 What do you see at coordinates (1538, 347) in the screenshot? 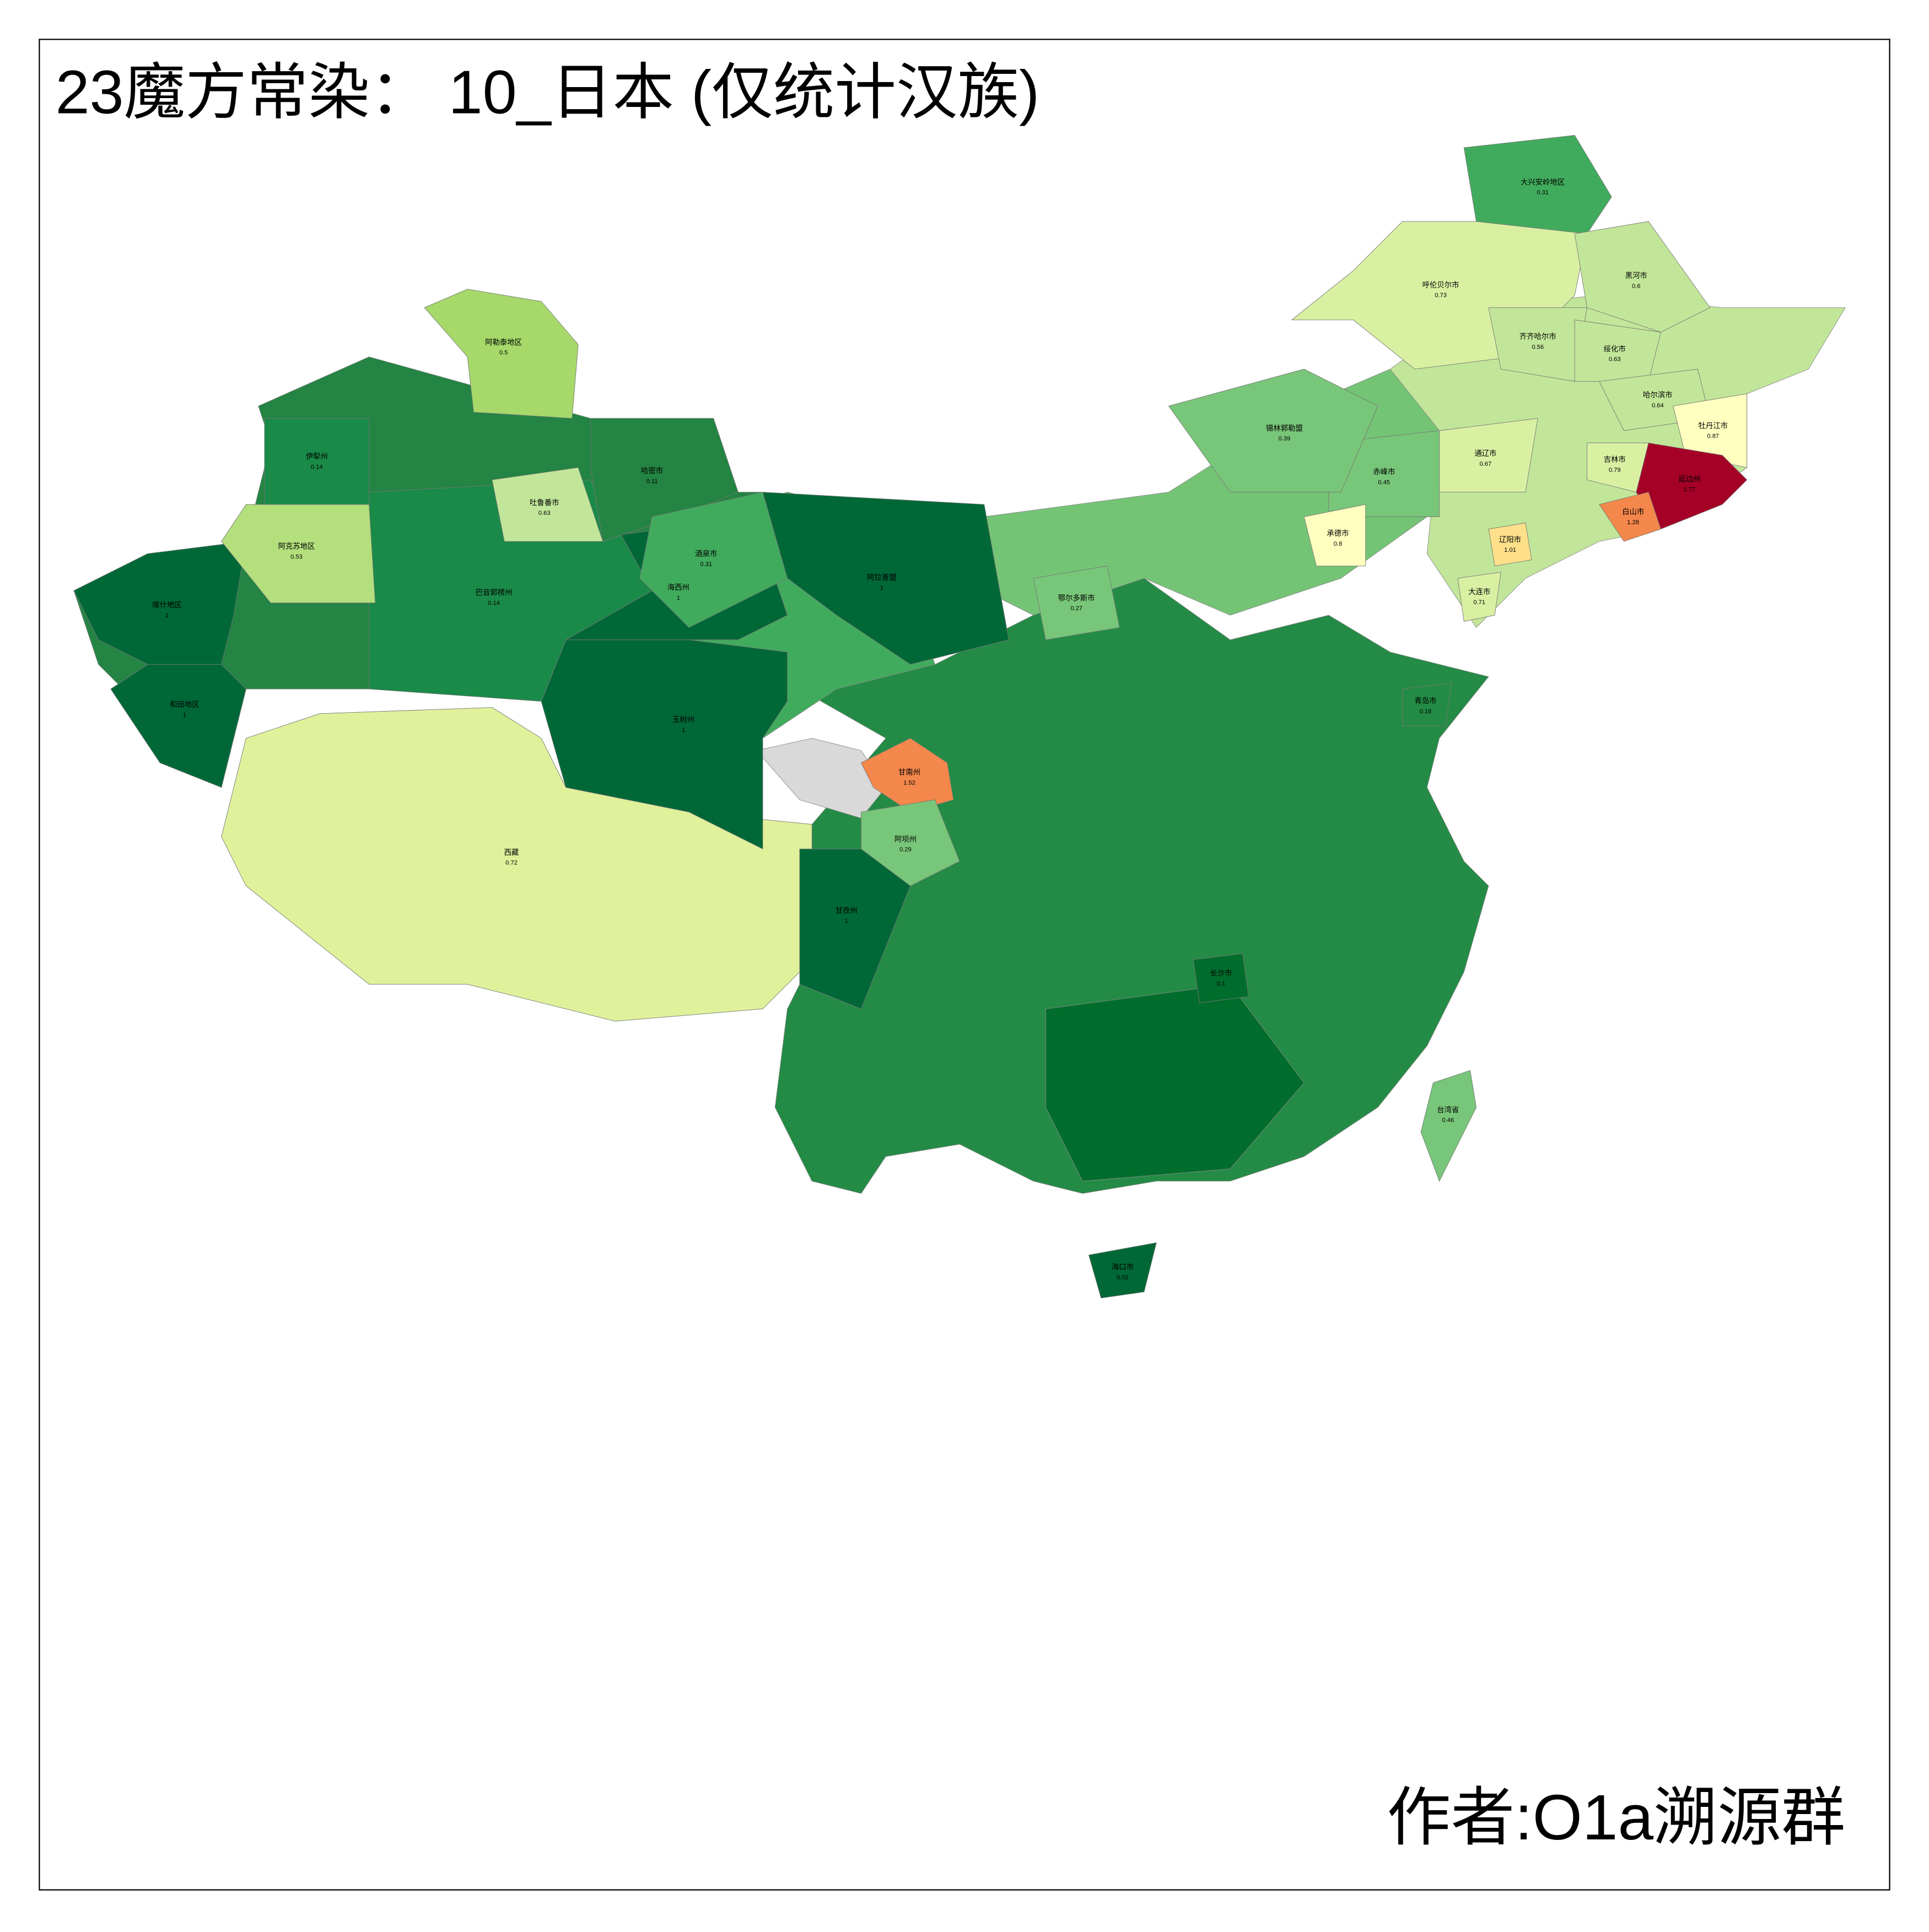
I see `region-value: 0.56` at bounding box center [1538, 347].